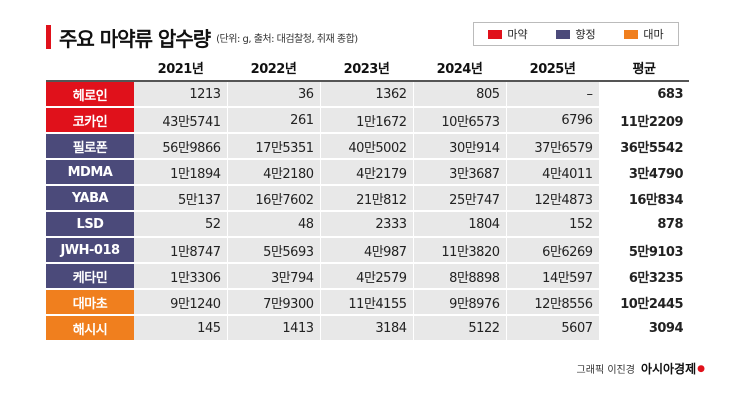 Image resolution: width=745 pixels, height=402 pixels. I want to click on legend-item: 대마, so click(644, 34).